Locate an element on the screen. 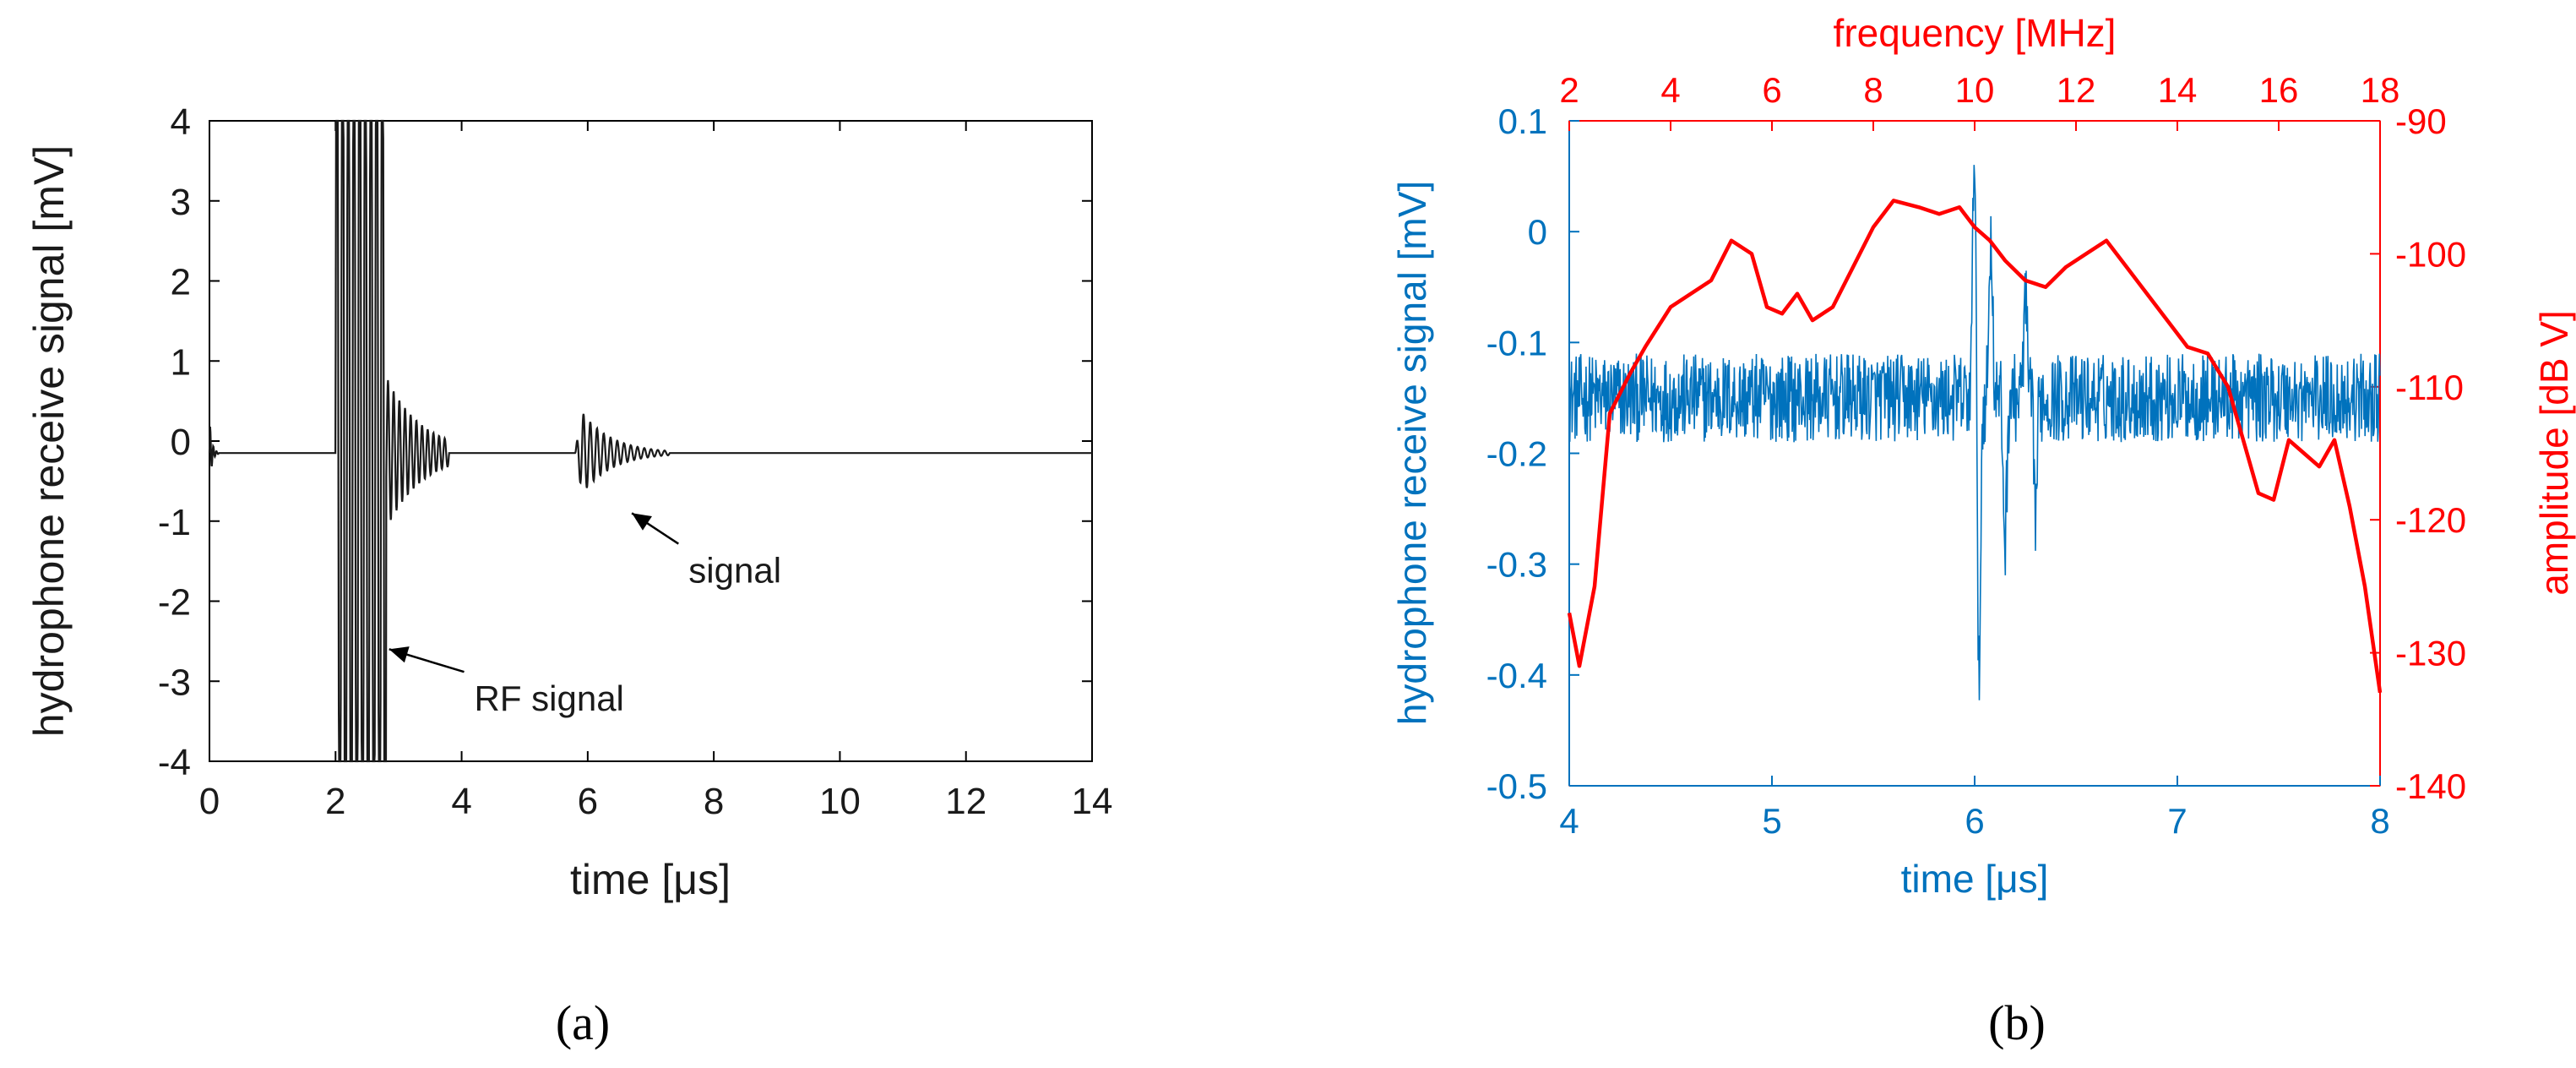 Image resolution: width=2576 pixels, height=1068 pixels. panel-a-x-tick-label: 12 is located at coordinates (965, 801).